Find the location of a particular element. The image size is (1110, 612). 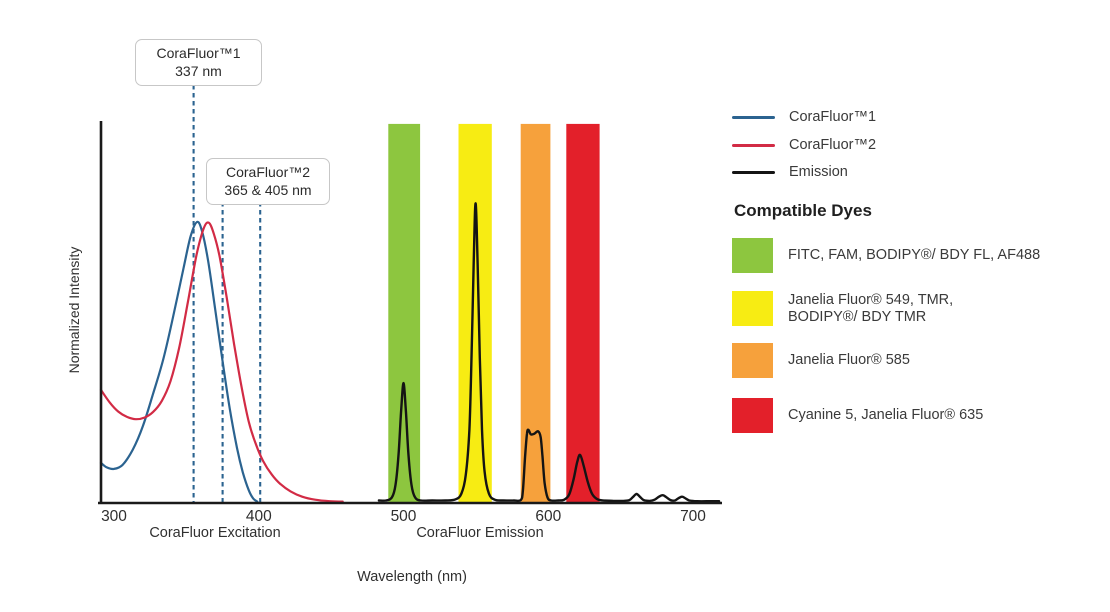

legend-label-emission: Emission is located at coordinates (818, 172).